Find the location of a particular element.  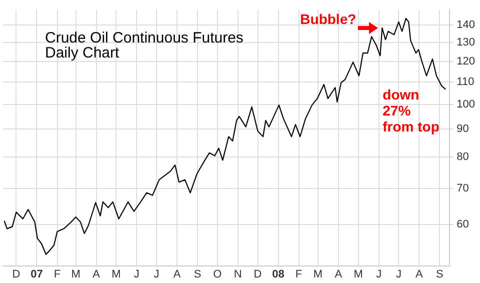

x-tick-label: 07 is located at coordinates (36, 274).